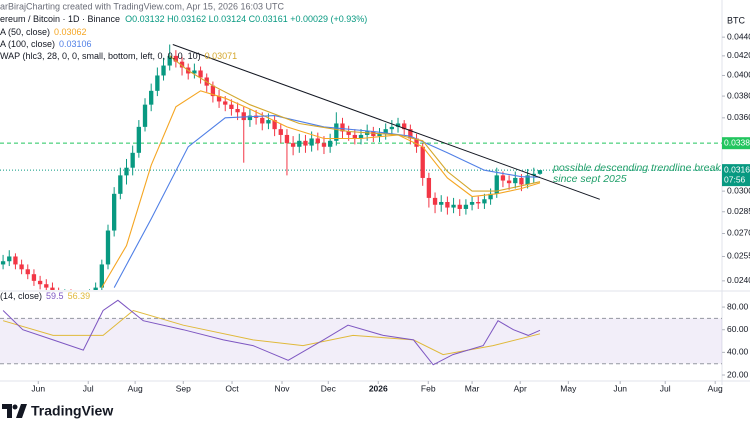 The height and width of the screenshot is (430, 750). What do you see at coordinates (735, 179) in the screenshot?
I see `countdown: 07:56` at bounding box center [735, 179].